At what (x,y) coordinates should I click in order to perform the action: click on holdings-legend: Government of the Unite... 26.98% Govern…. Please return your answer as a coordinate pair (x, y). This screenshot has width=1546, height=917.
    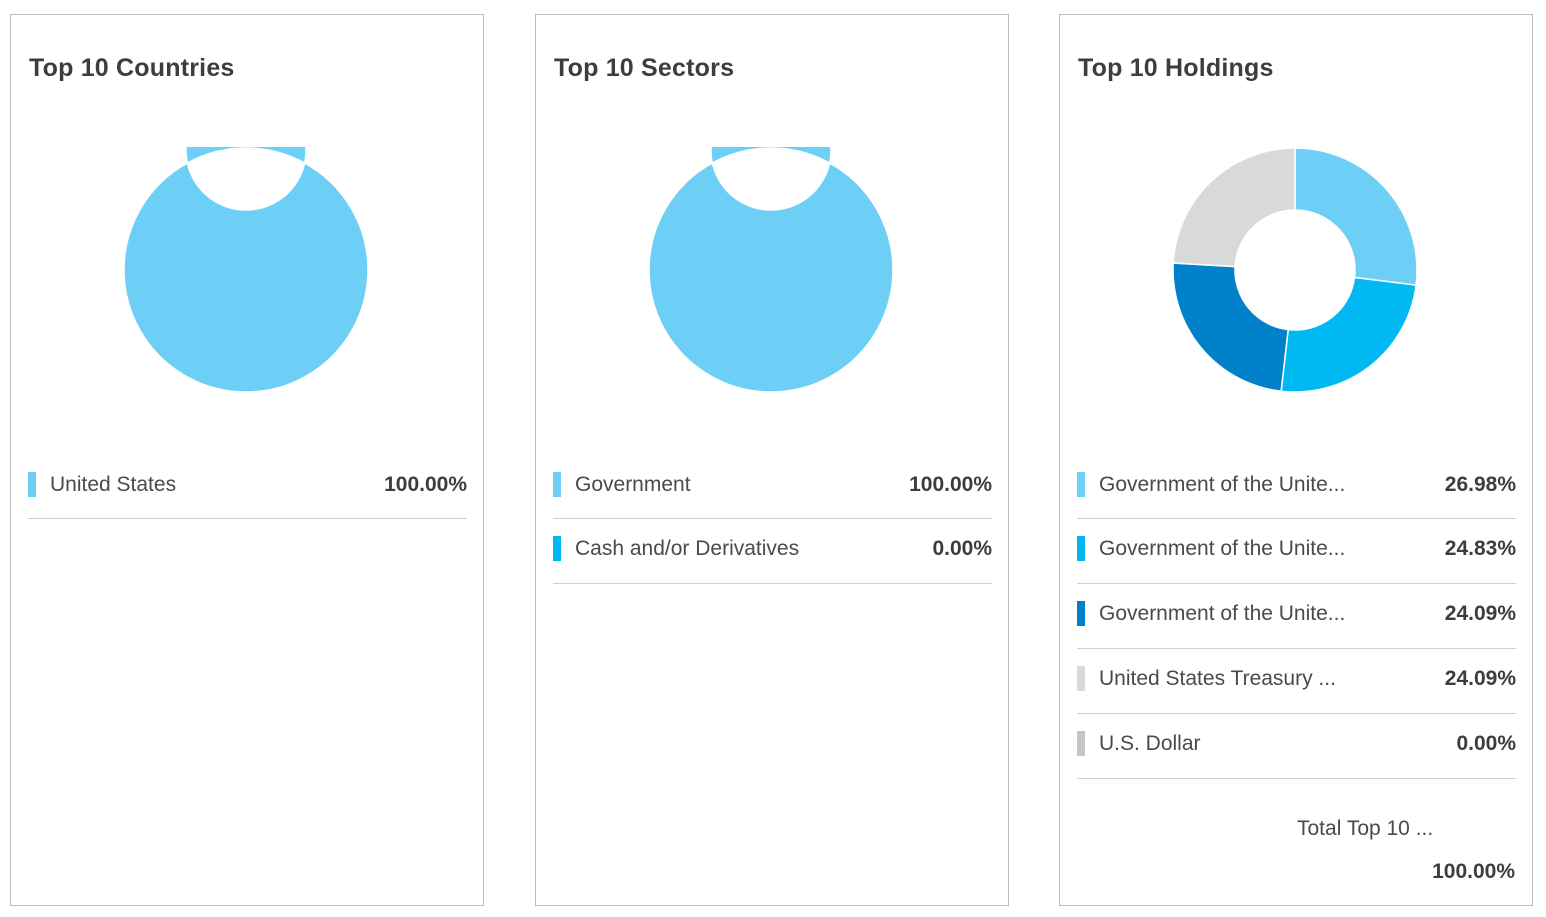
    Looking at the image, I should click on (1296, 617).